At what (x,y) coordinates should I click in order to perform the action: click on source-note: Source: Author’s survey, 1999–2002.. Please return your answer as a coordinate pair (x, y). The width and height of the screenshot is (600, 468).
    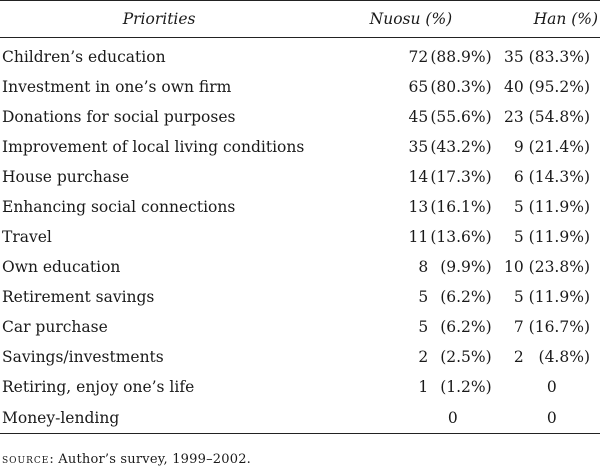
    Looking at the image, I should click on (126, 459).